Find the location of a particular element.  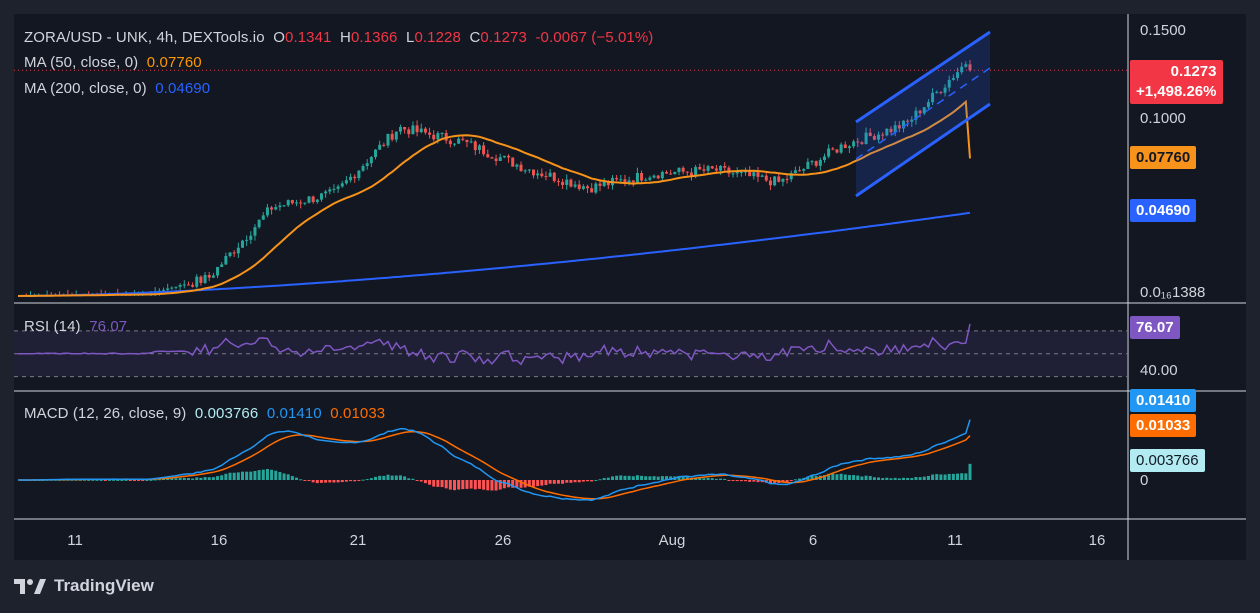

ma200-label: MA (200, close, 0) is located at coordinates (85, 88).